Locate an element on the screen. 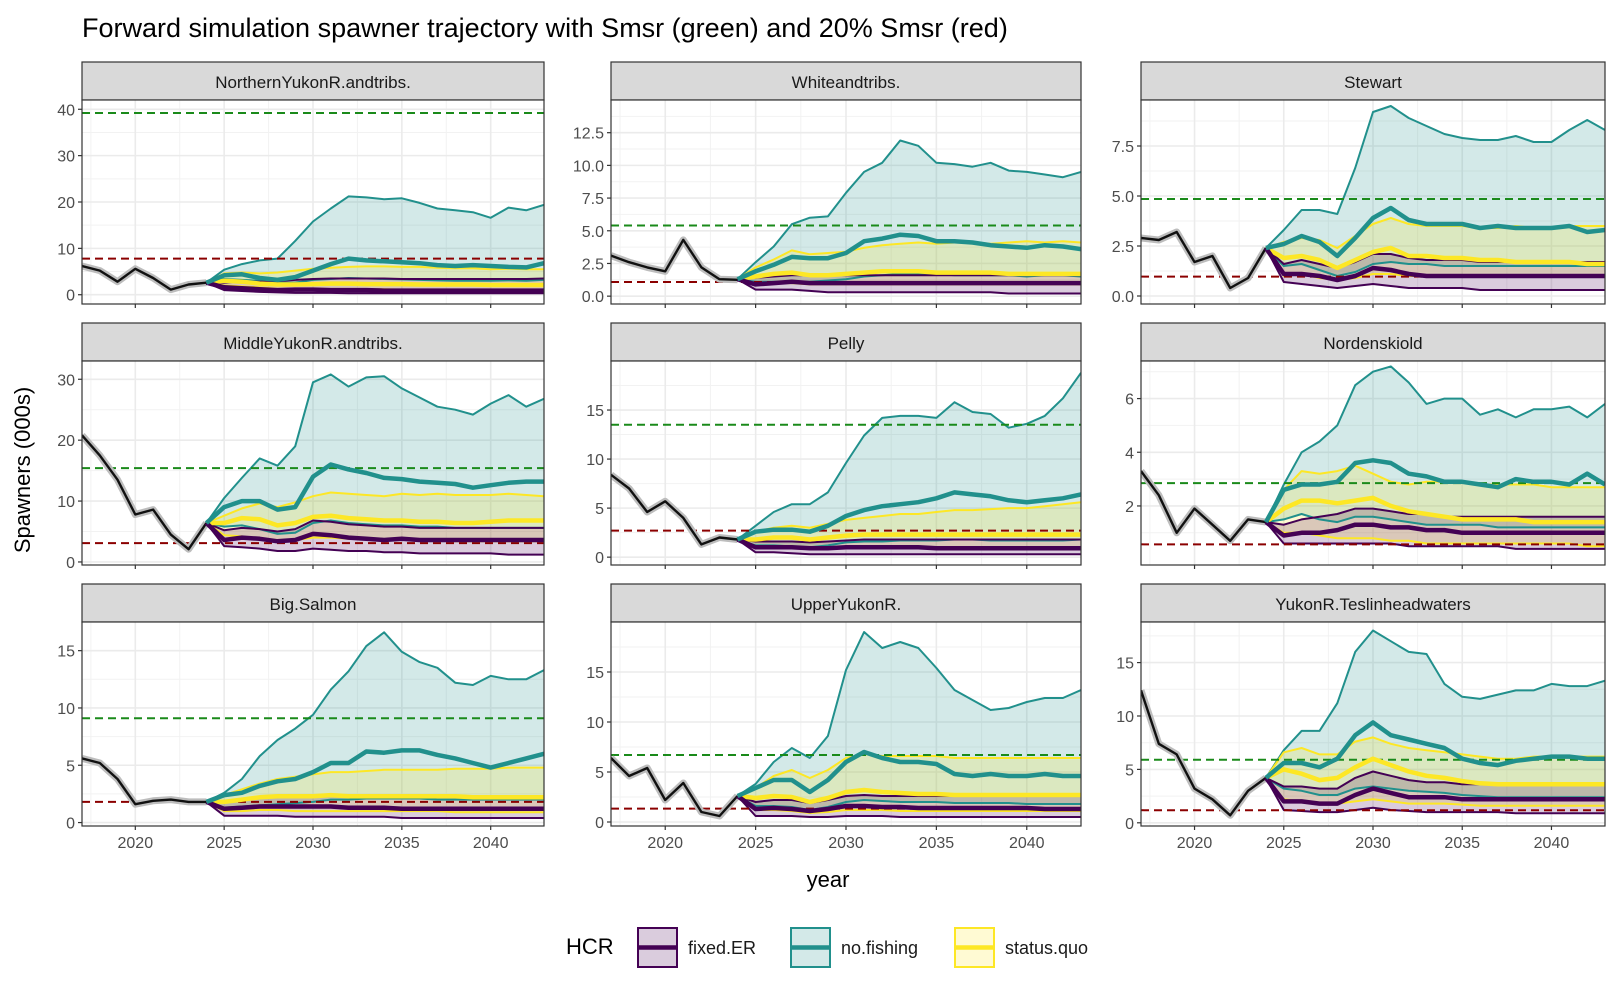 The height and width of the screenshot is (1001, 1620). facet-label: NorthernYukonR.andtribs. is located at coordinates (313, 82).